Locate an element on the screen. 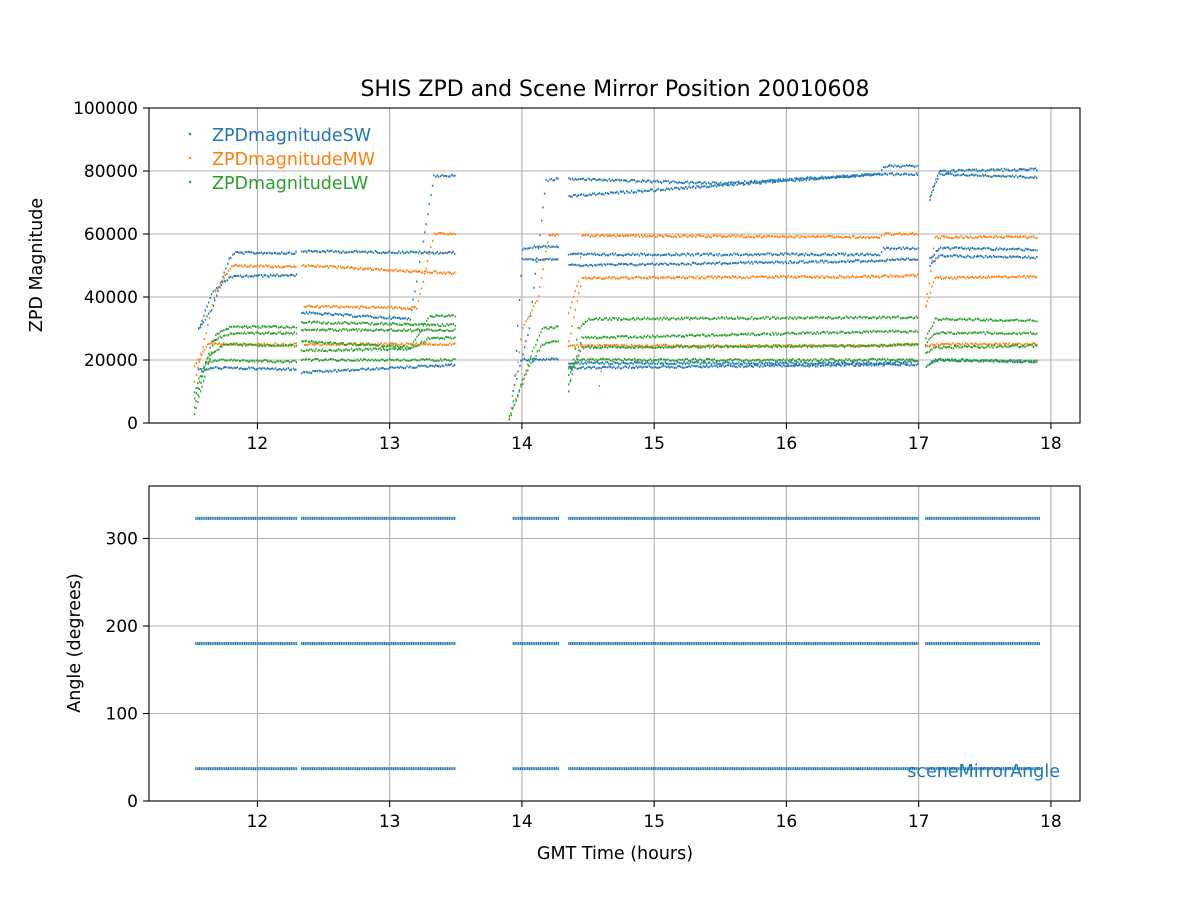 The width and height of the screenshot is (1200, 900). top-x-tick-label: 18 is located at coordinates (1051, 444).